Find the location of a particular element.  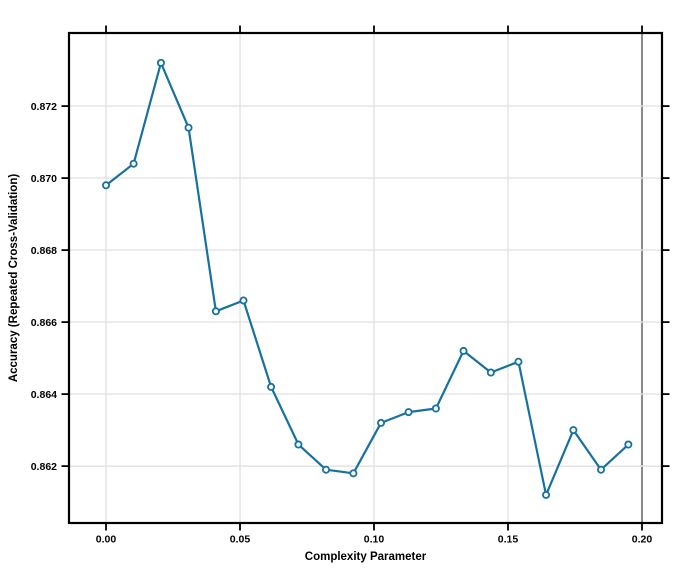

y-axis-tick-label: 0.862 is located at coordinates (44, 467).